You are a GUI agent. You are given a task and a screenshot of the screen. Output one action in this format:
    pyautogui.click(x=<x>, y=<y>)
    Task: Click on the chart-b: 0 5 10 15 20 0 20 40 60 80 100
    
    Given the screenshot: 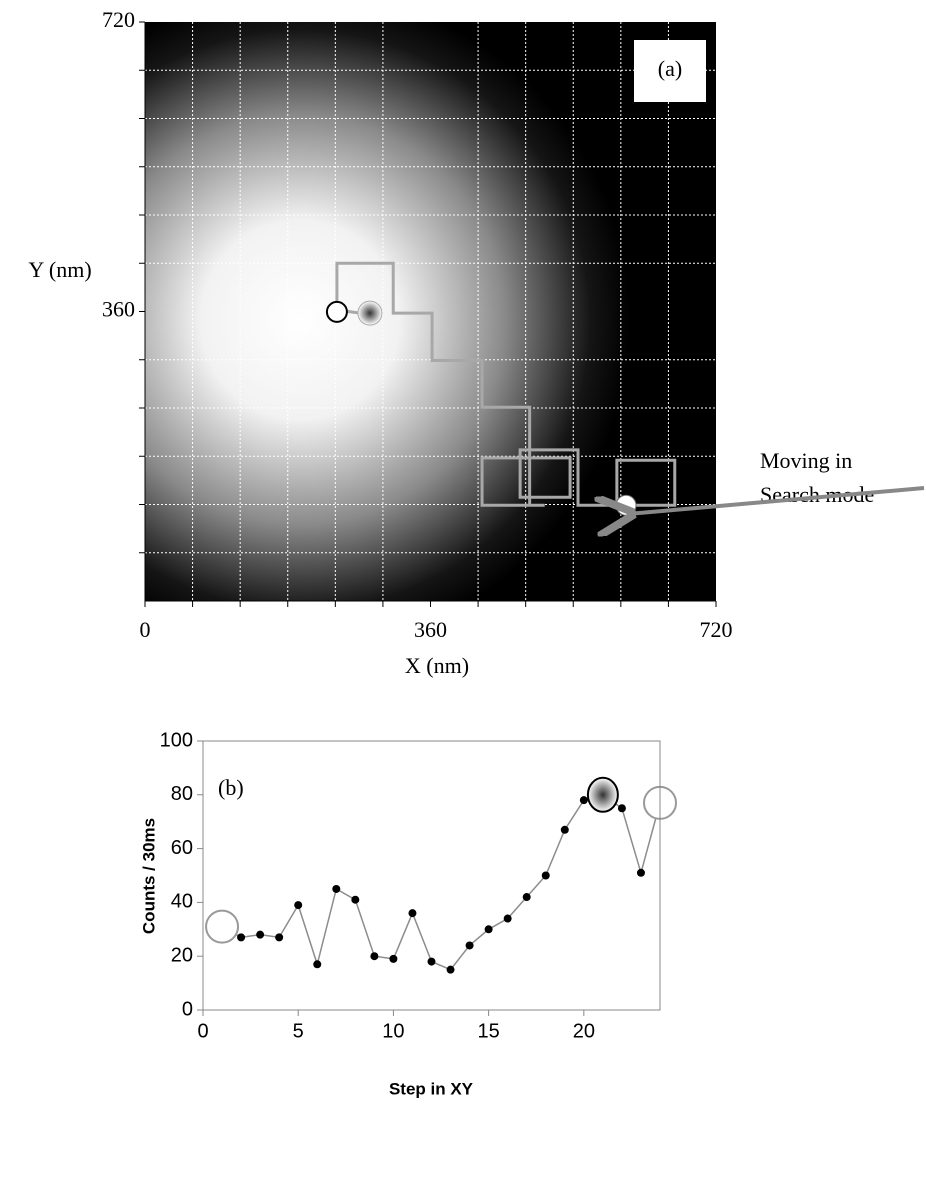 What is the action you would take?
    pyautogui.click(x=418, y=885)
    